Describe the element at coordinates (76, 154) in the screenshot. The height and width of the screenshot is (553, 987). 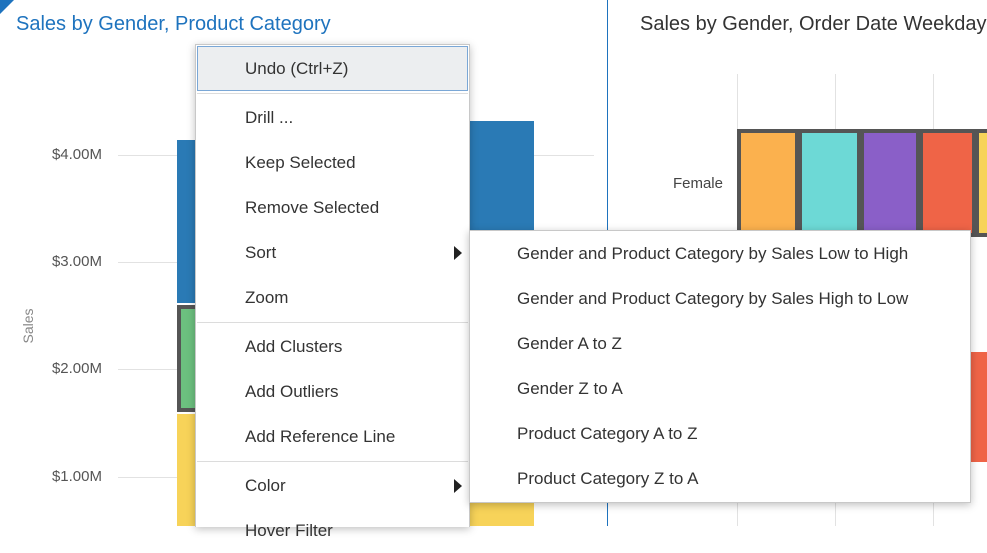
I see `y-tick-label: $4.00M` at that location.